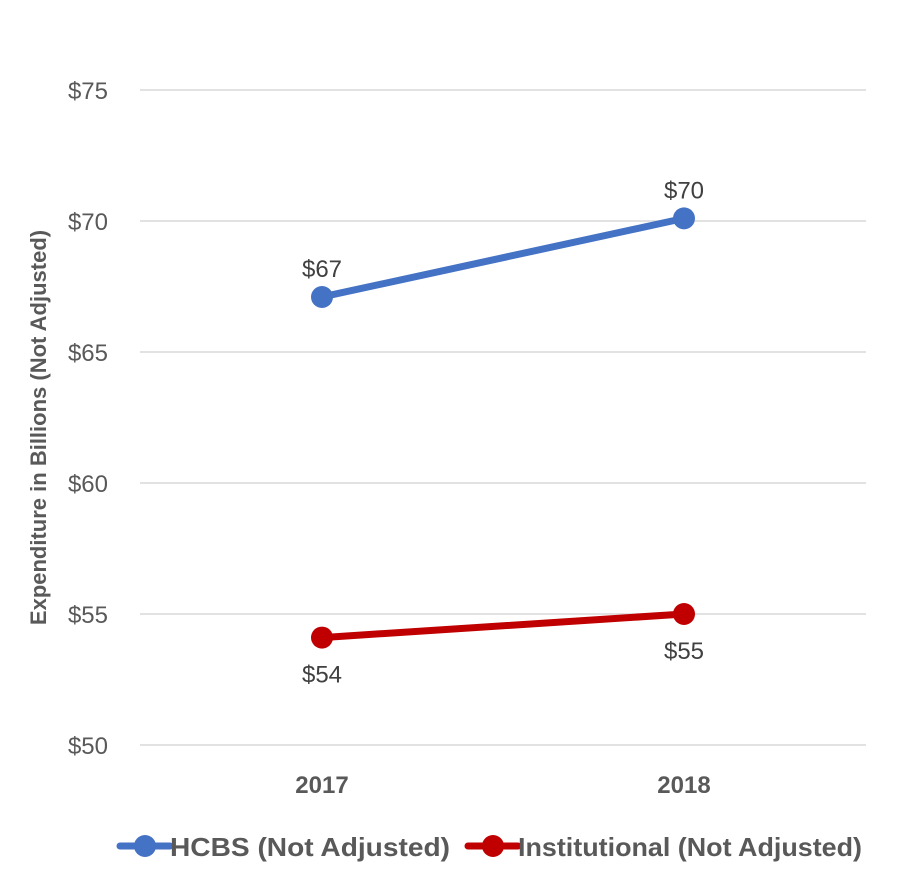 This screenshot has height=887, width=916. Describe the element at coordinates (322, 675) in the screenshot. I see `data-label: $54` at that location.